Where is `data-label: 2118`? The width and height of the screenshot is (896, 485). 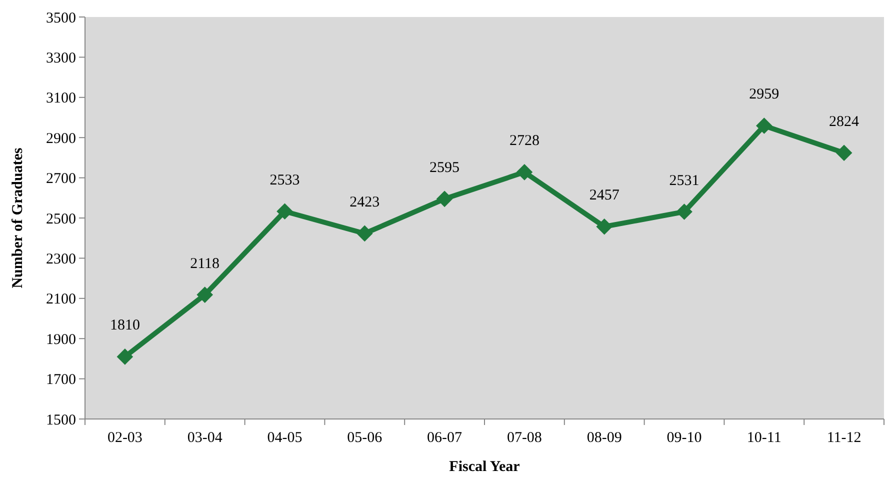
data-label: 2118 is located at coordinates (205, 264).